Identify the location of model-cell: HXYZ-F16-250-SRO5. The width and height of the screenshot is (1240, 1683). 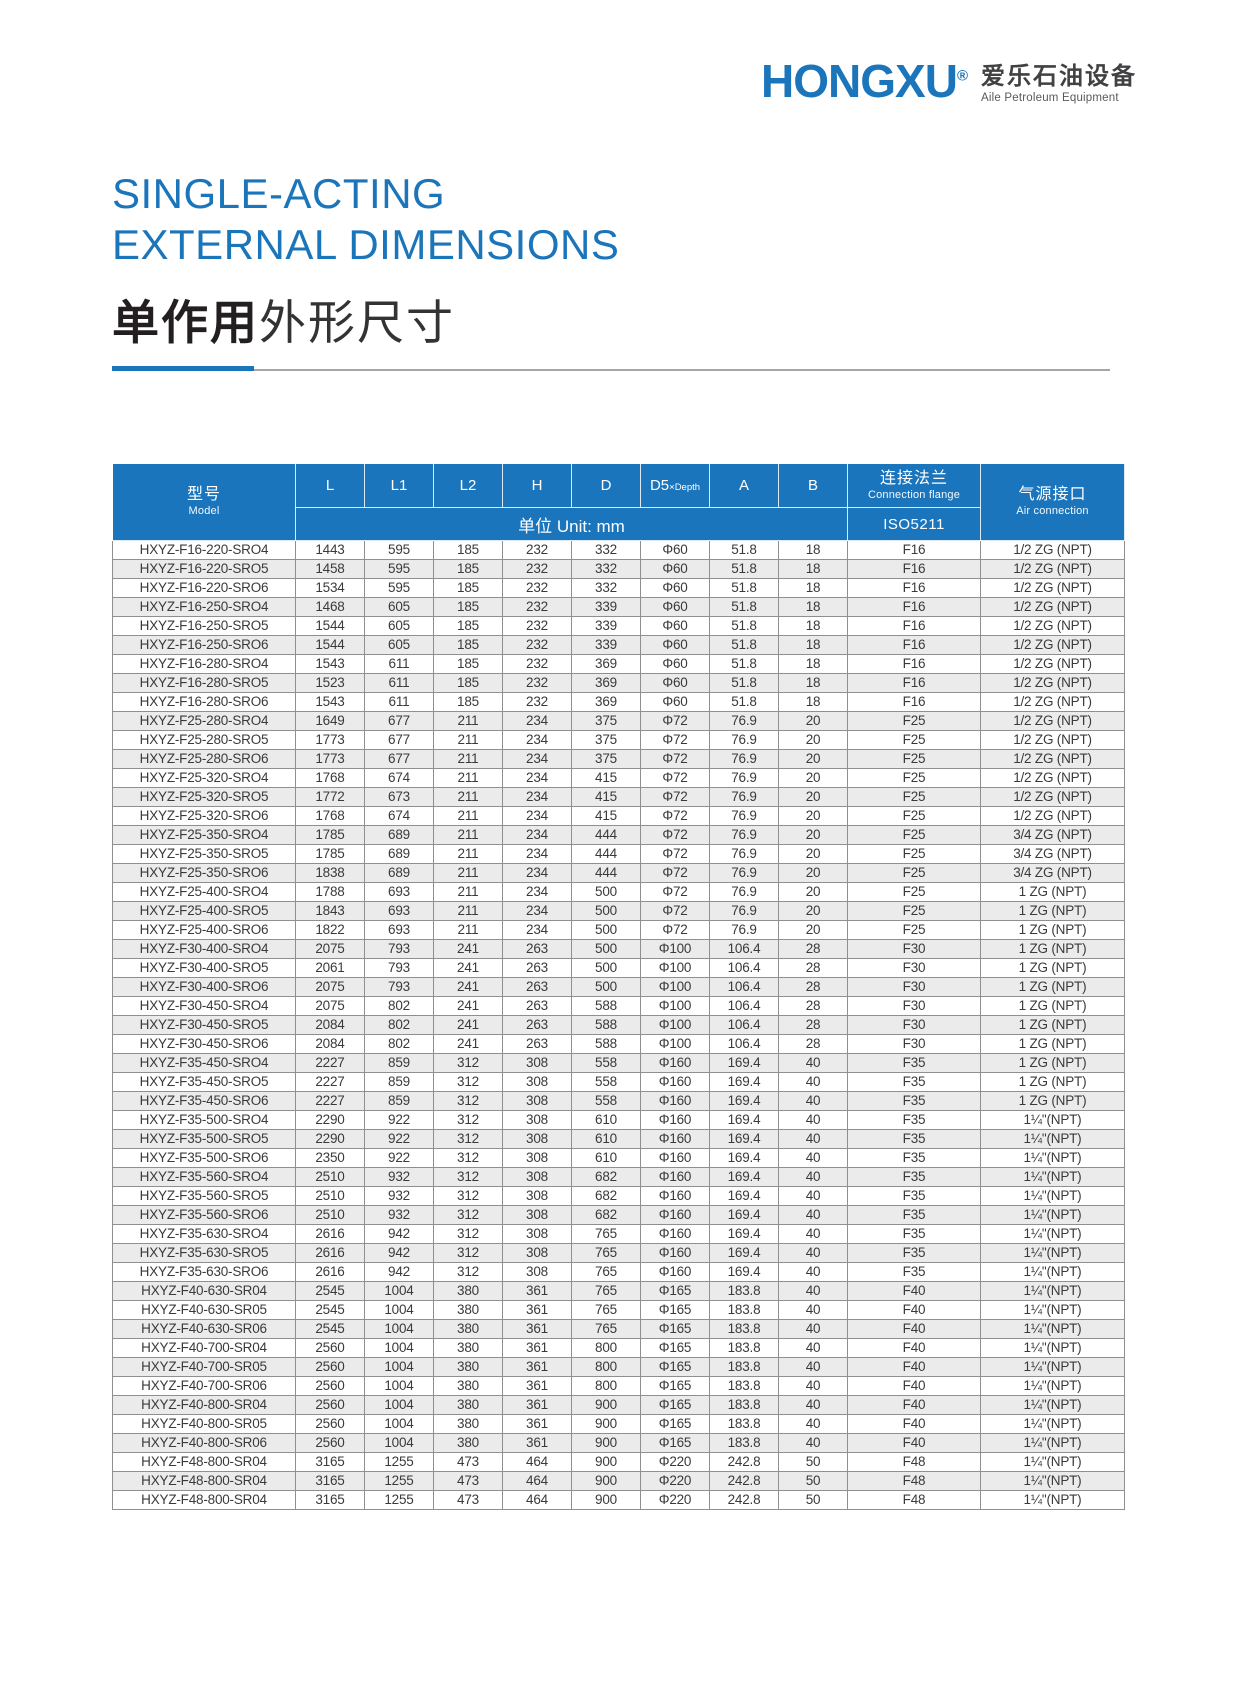
(204, 626).